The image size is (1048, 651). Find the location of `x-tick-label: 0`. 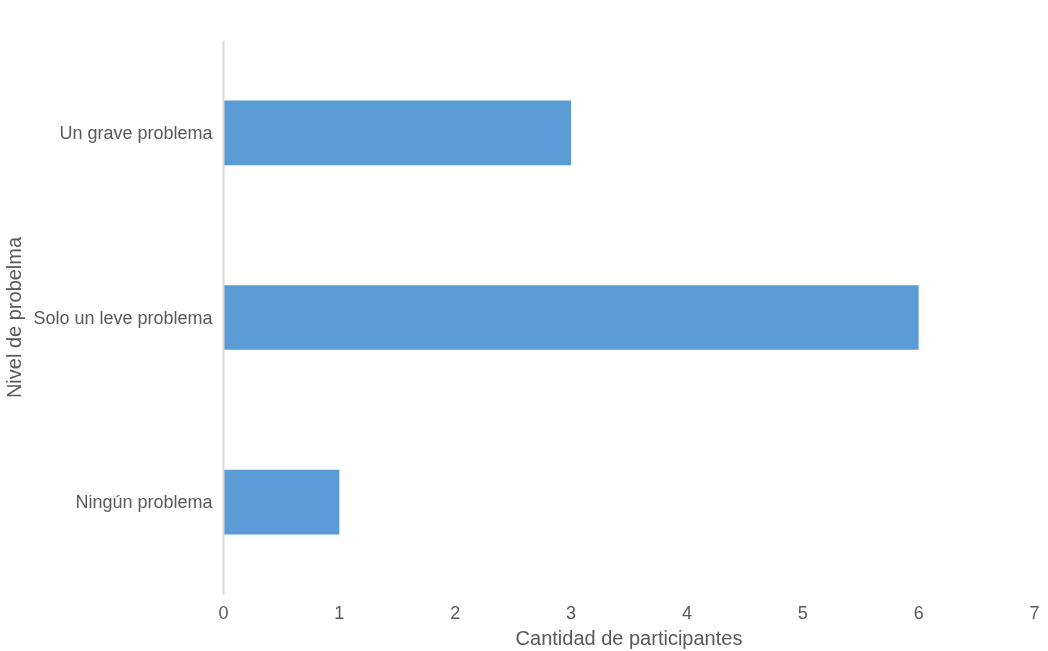

x-tick-label: 0 is located at coordinates (223, 612).